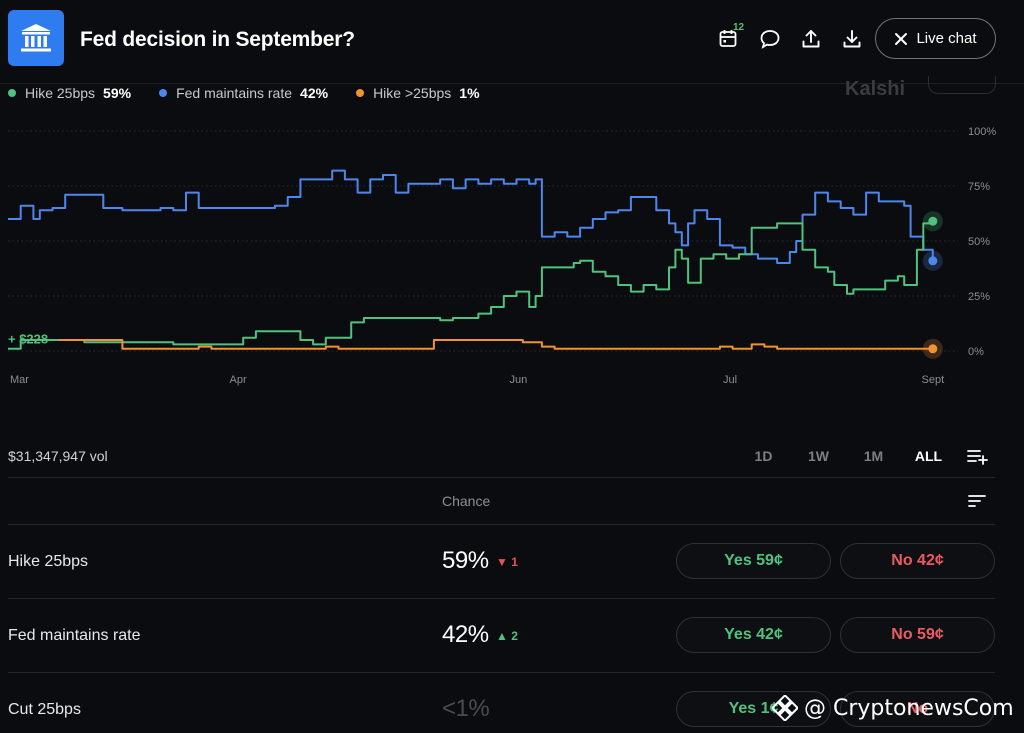 This screenshot has height=733, width=1024. Describe the element at coordinates (753, 709) in the screenshot. I see `buy-yes-button: Yes 1¢` at that location.